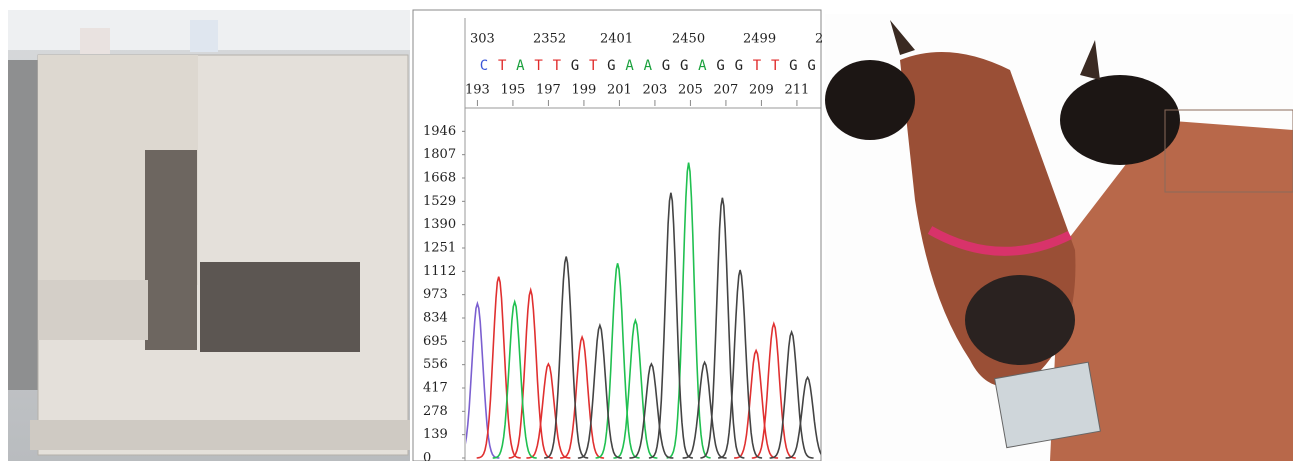  Describe the element at coordinates (435, 364) in the screenshot. I see `y-tick-label: 556` at that location.